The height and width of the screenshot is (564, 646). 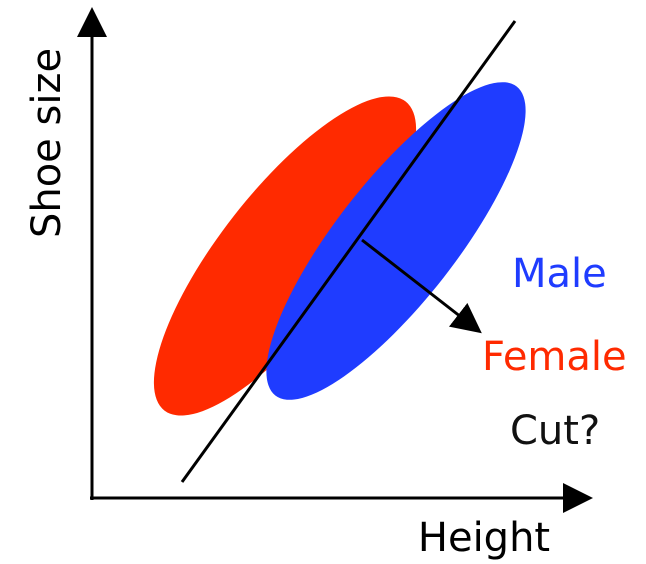 What do you see at coordinates (555, 431) in the screenshot?
I see `cut-label: Cut?` at bounding box center [555, 431].